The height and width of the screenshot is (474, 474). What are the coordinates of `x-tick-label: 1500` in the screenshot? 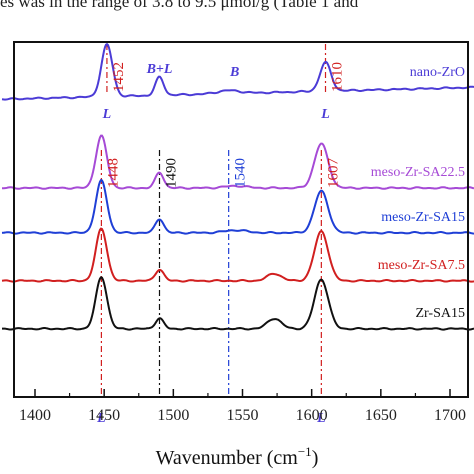 It's located at (173, 415).